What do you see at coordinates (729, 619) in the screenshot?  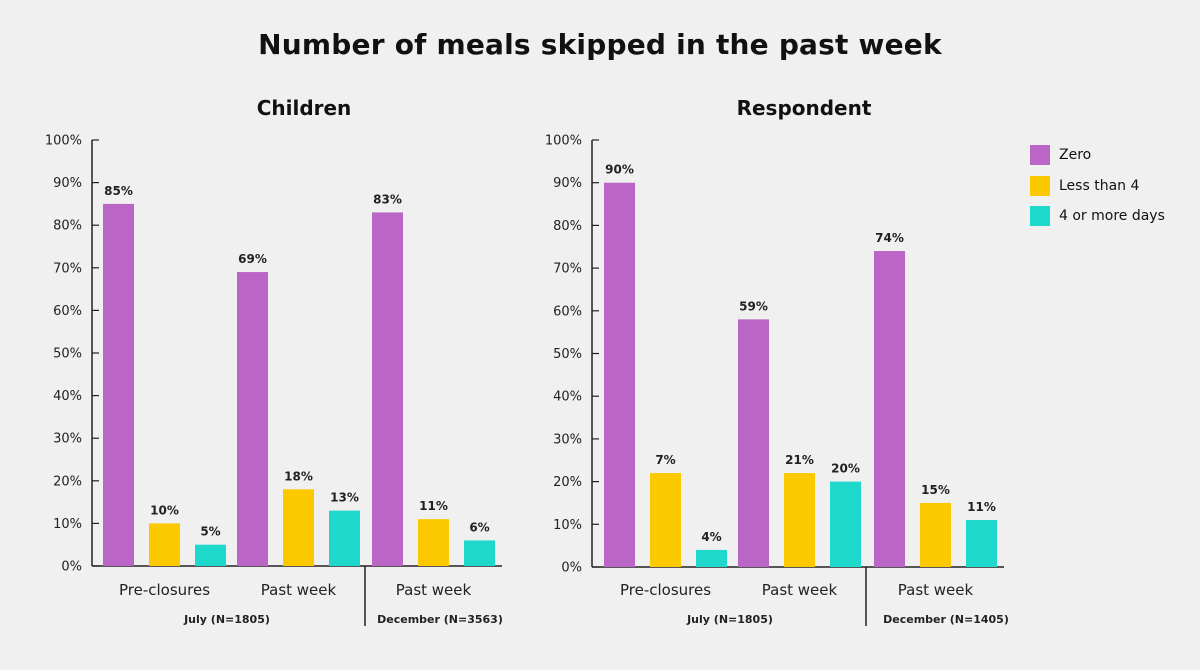 I see `respondent-group-label: July (N=1805)` at bounding box center [729, 619].